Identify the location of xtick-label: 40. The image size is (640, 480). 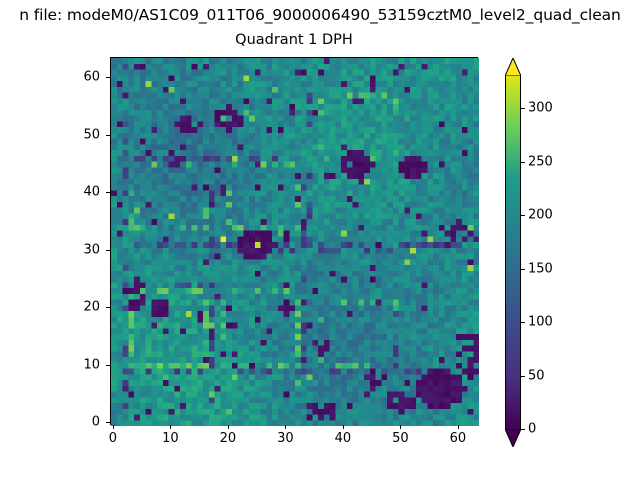
(343, 438).